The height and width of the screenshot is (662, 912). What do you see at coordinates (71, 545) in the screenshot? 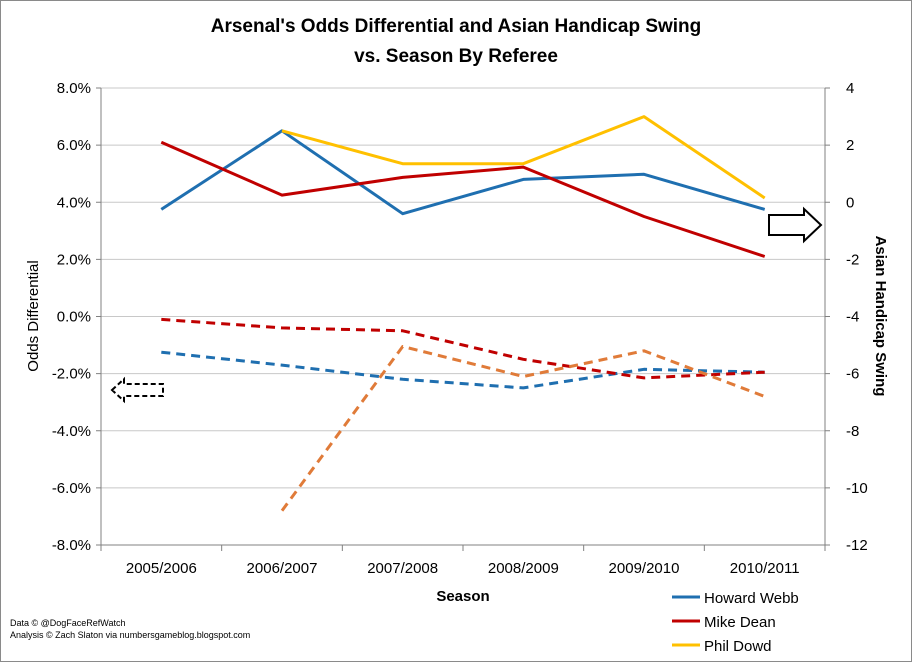
I see `left-tick-label: -8.0%` at bounding box center [71, 545].